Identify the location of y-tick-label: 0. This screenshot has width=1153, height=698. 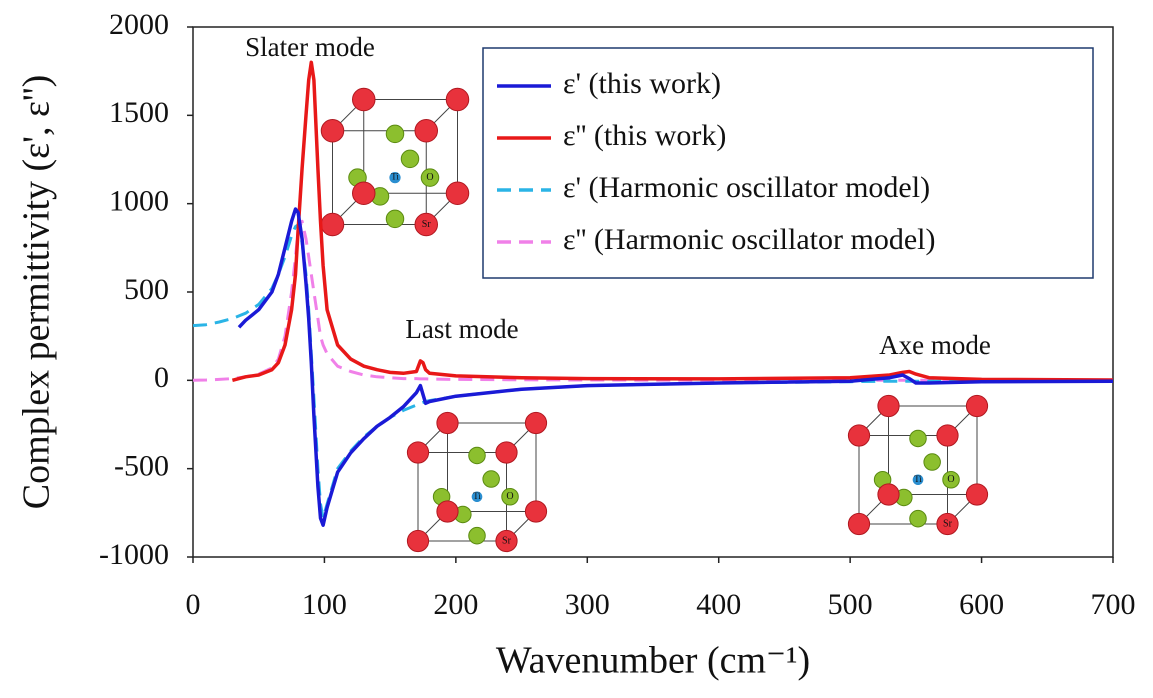
(161, 377).